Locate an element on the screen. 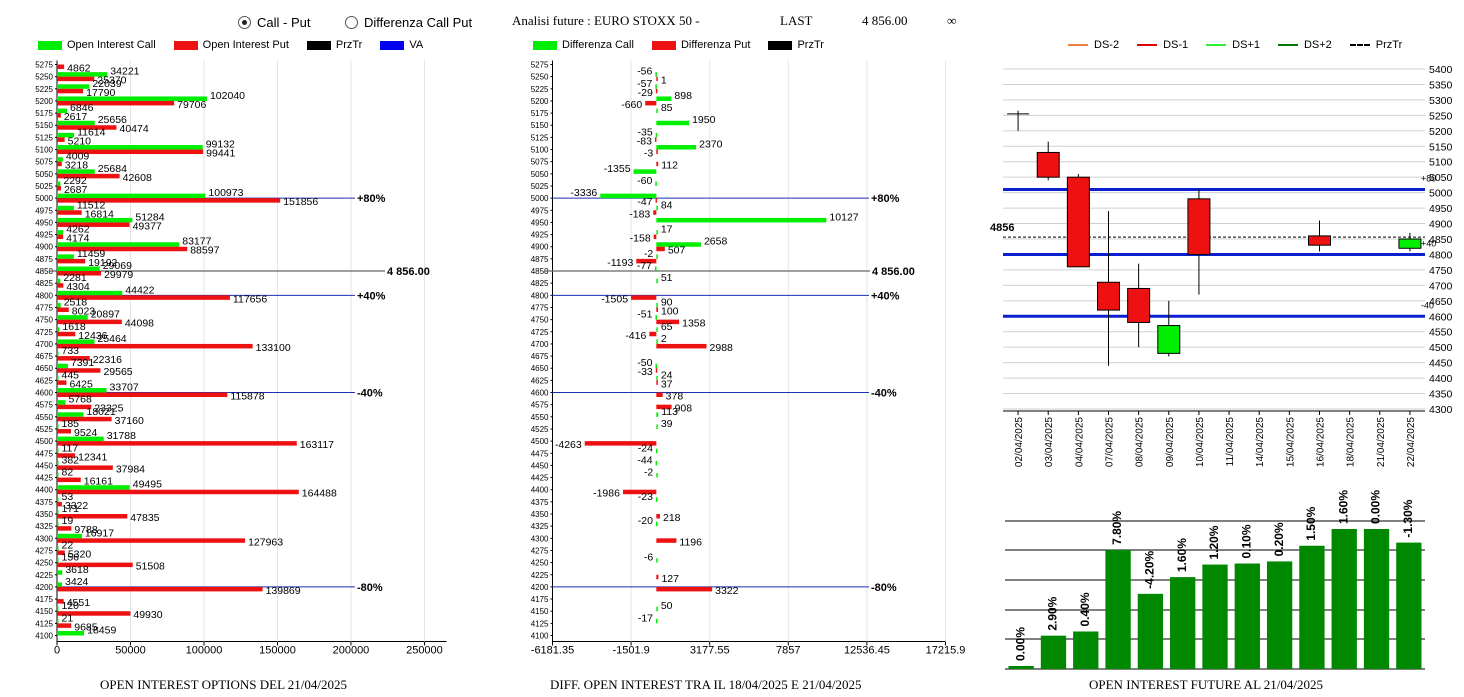 The width and height of the screenshot is (1464, 697). strike-label: 4600 is located at coordinates (540, 393).